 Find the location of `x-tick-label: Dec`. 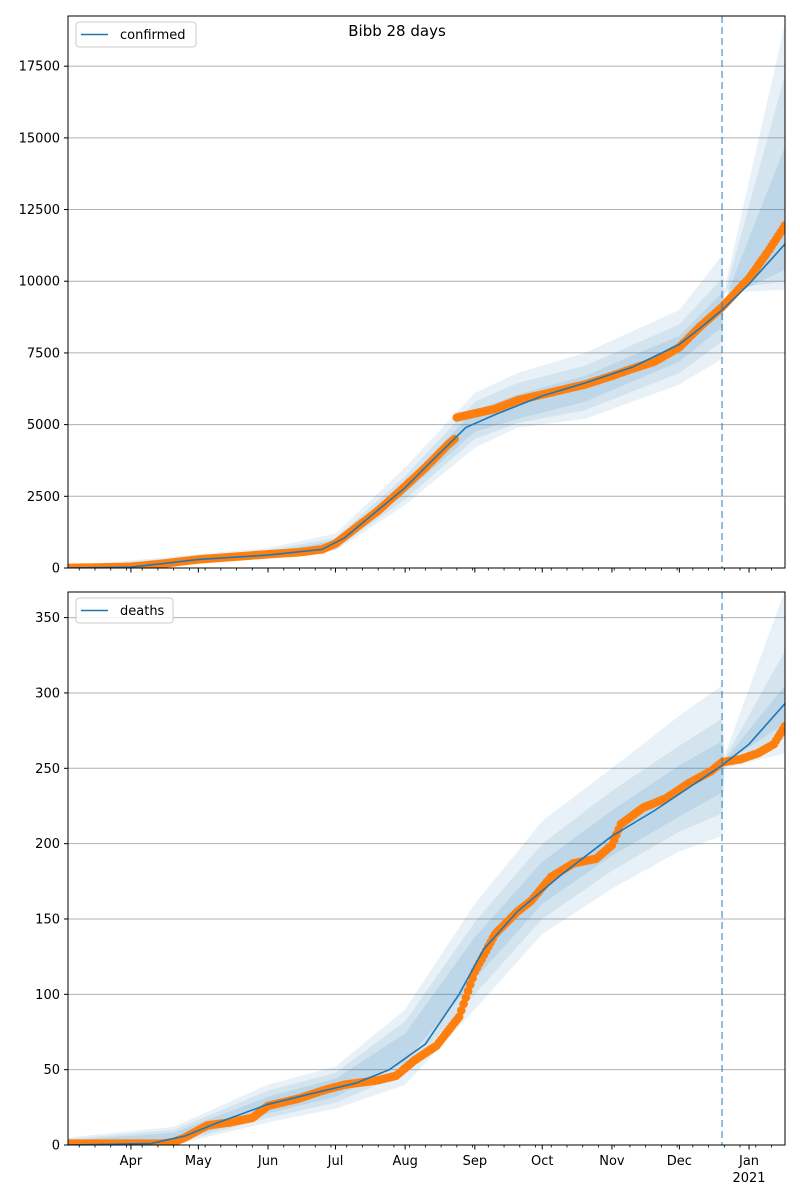

x-tick-label: Dec is located at coordinates (679, 1161).